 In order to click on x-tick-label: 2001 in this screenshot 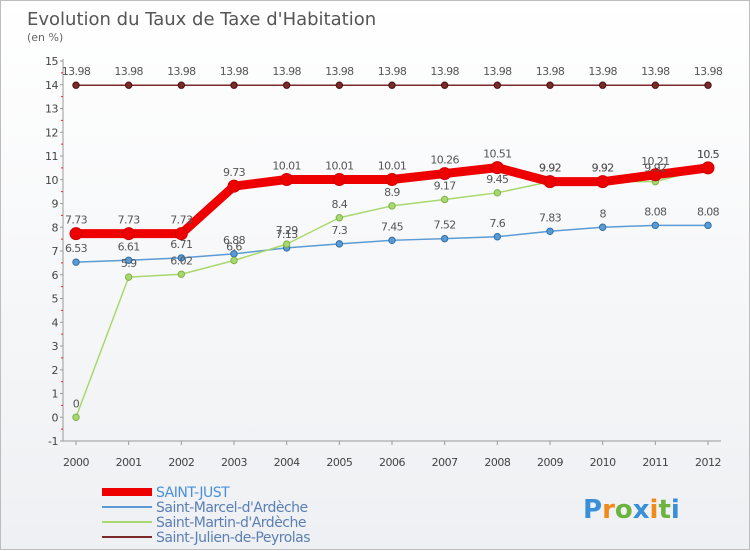, I will do `click(129, 462)`.